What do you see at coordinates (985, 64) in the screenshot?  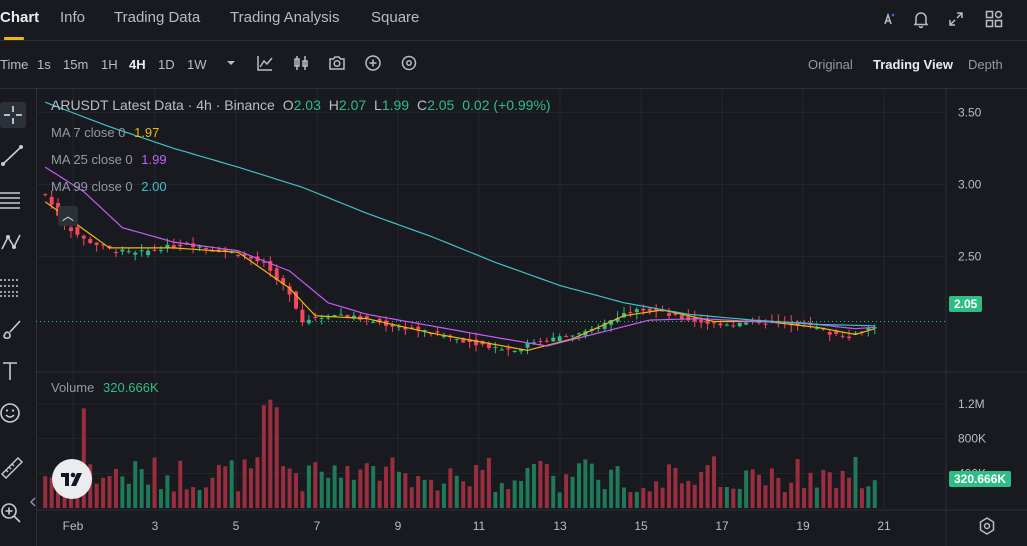 I see `view-depth: Depth` at bounding box center [985, 64].